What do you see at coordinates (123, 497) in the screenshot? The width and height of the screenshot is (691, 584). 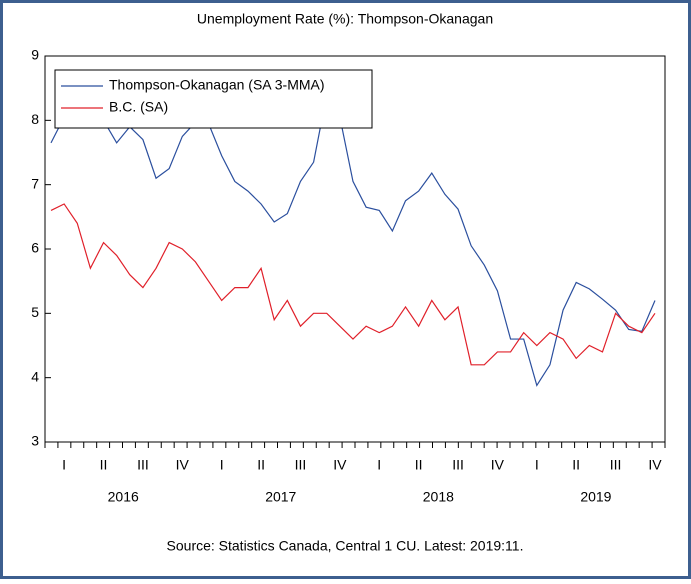 I see `year-label: 2016` at bounding box center [123, 497].